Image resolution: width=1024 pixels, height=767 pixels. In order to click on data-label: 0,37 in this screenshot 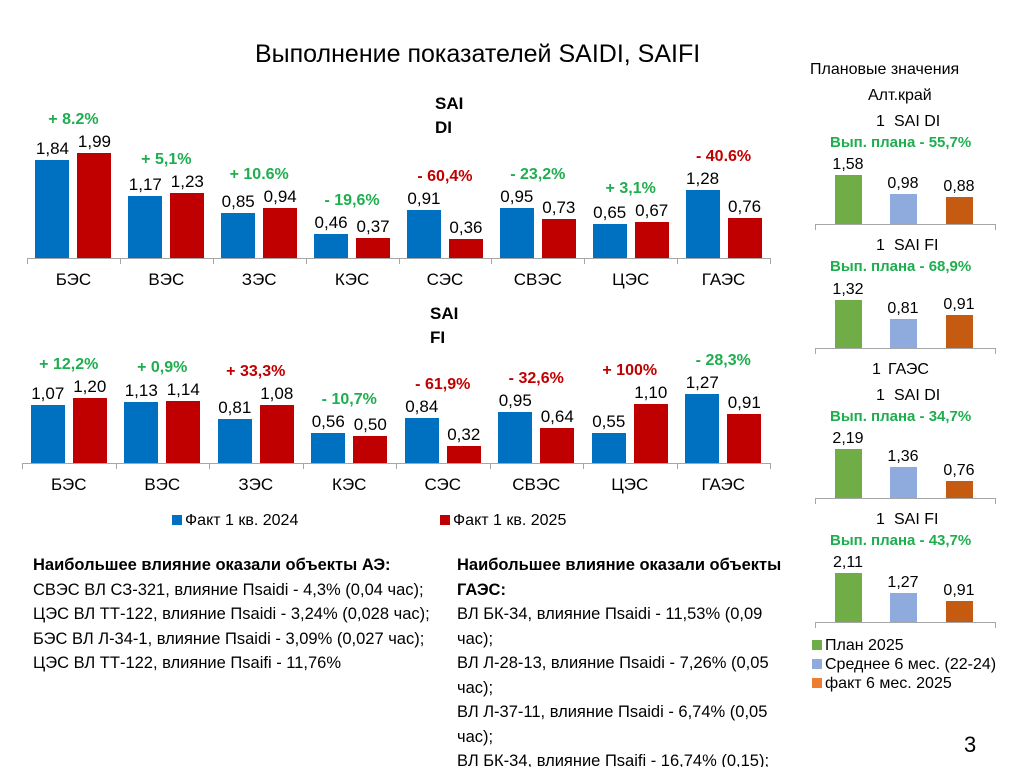, I will do `click(373, 227)`.